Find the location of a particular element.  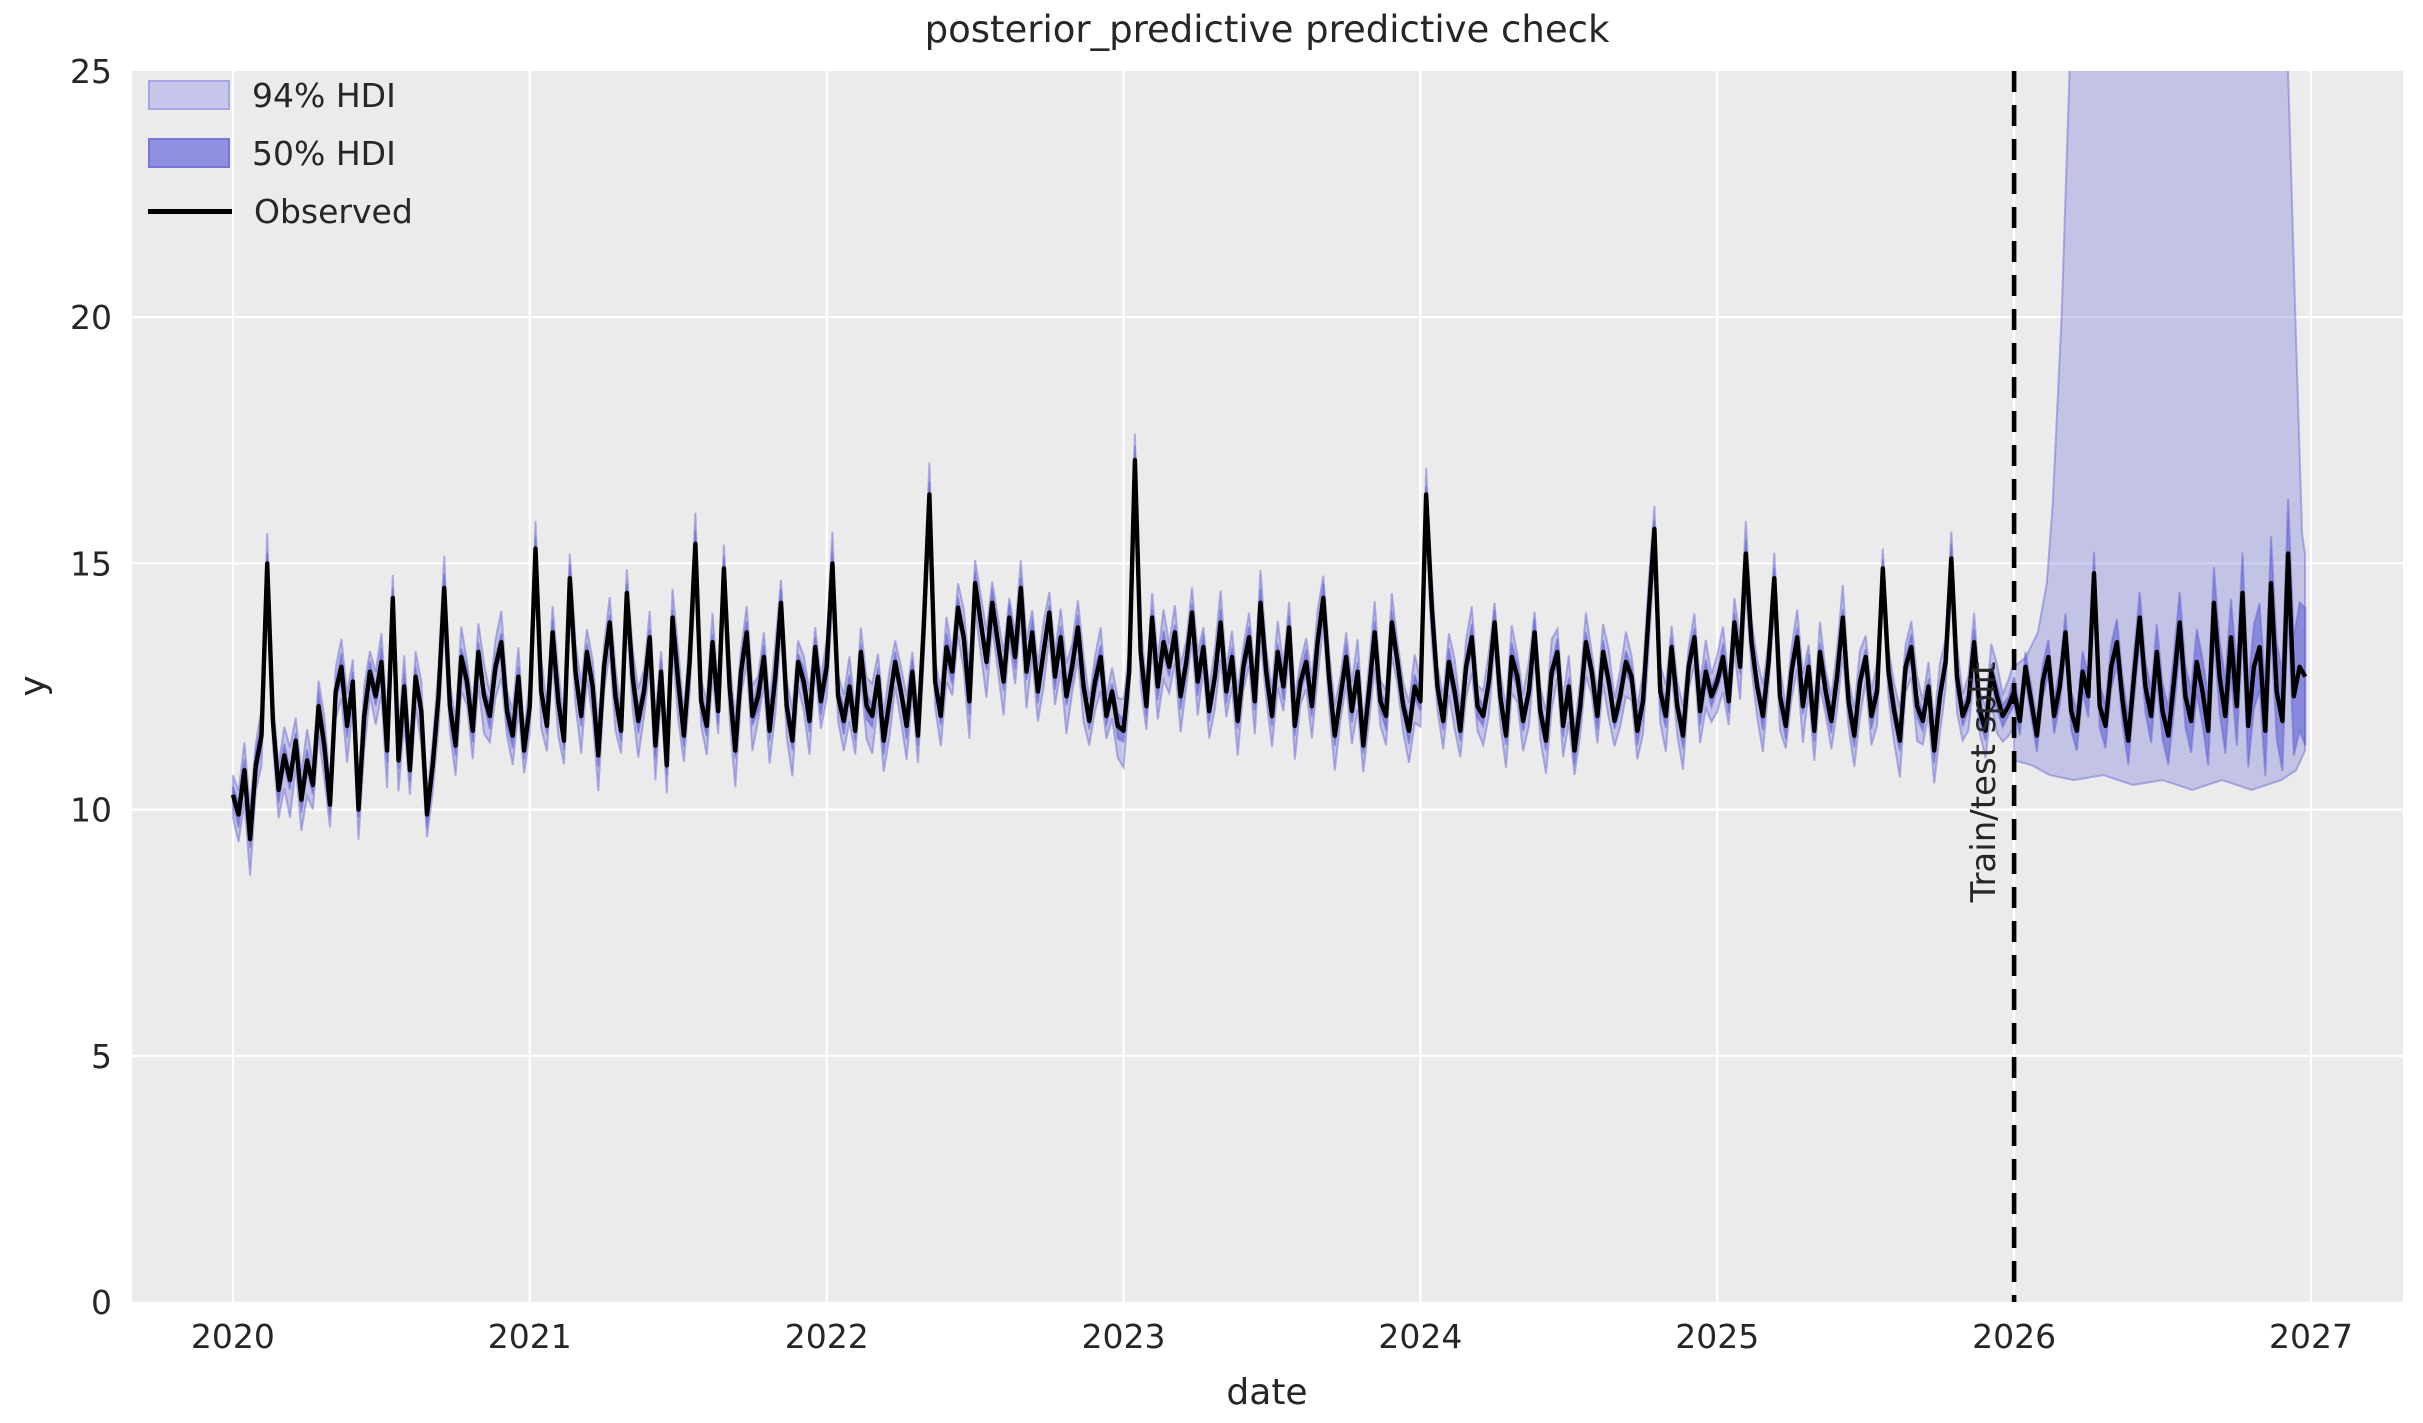

legend-label-50-hdi: 50% HDI is located at coordinates (324, 153).